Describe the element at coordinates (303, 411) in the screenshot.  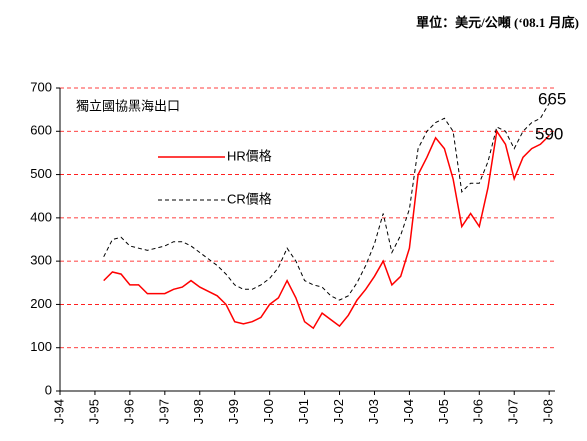
I see `x-tick-label: J-01` at that location.